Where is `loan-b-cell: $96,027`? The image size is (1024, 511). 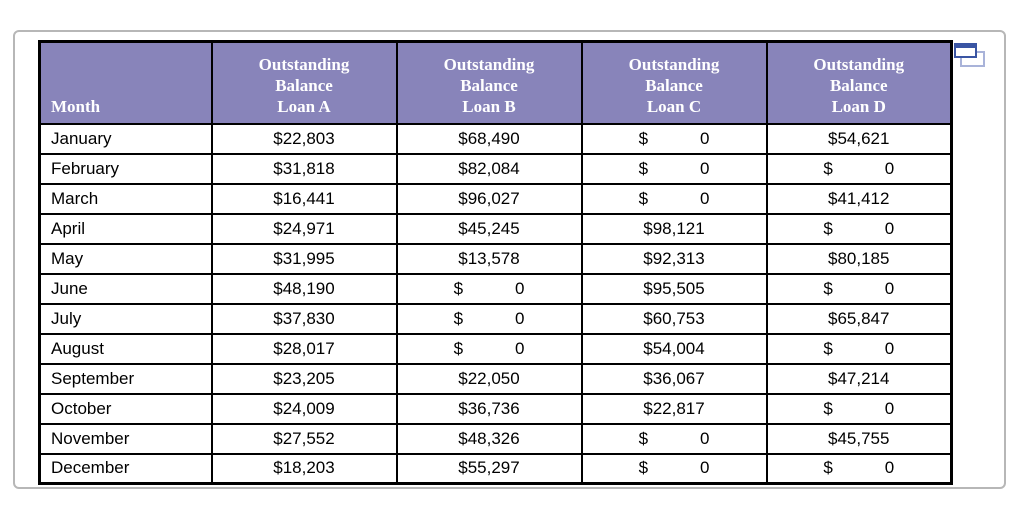 loan-b-cell: $96,027 is located at coordinates (489, 198).